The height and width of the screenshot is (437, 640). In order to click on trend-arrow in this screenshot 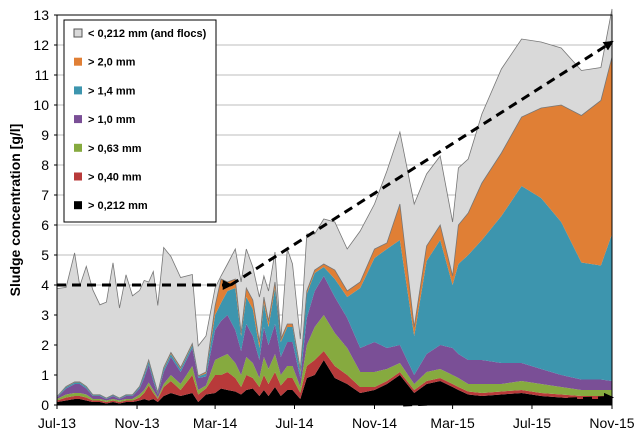, I will do `click(508, 399)`.